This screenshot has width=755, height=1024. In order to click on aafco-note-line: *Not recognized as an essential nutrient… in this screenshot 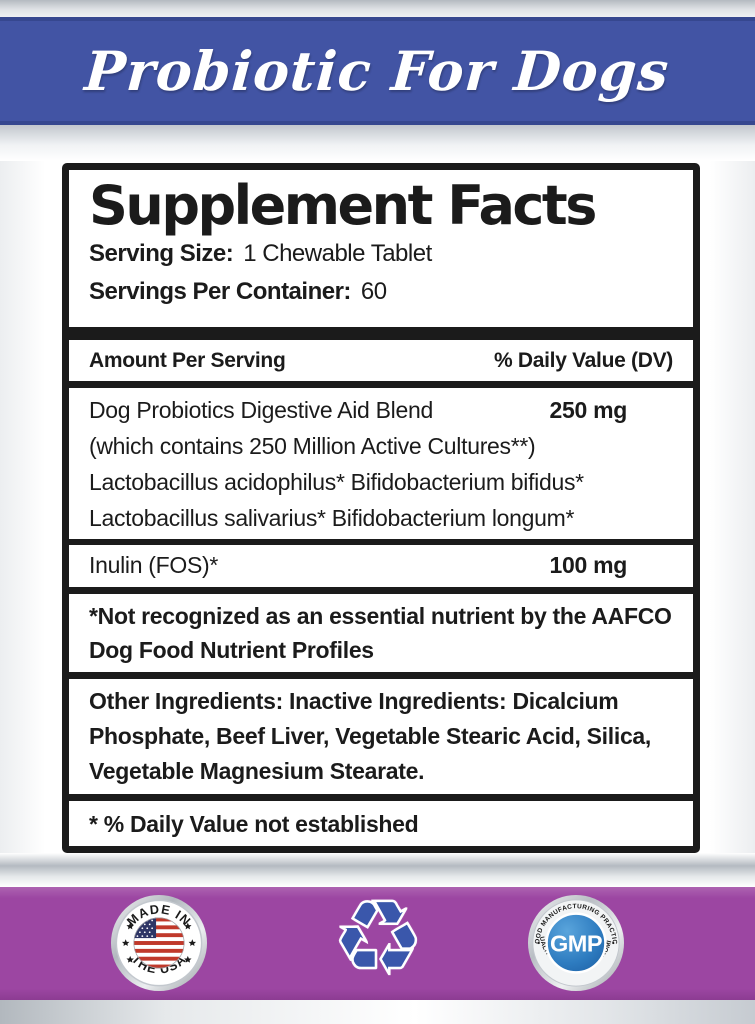, I will do `click(380, 616)`.